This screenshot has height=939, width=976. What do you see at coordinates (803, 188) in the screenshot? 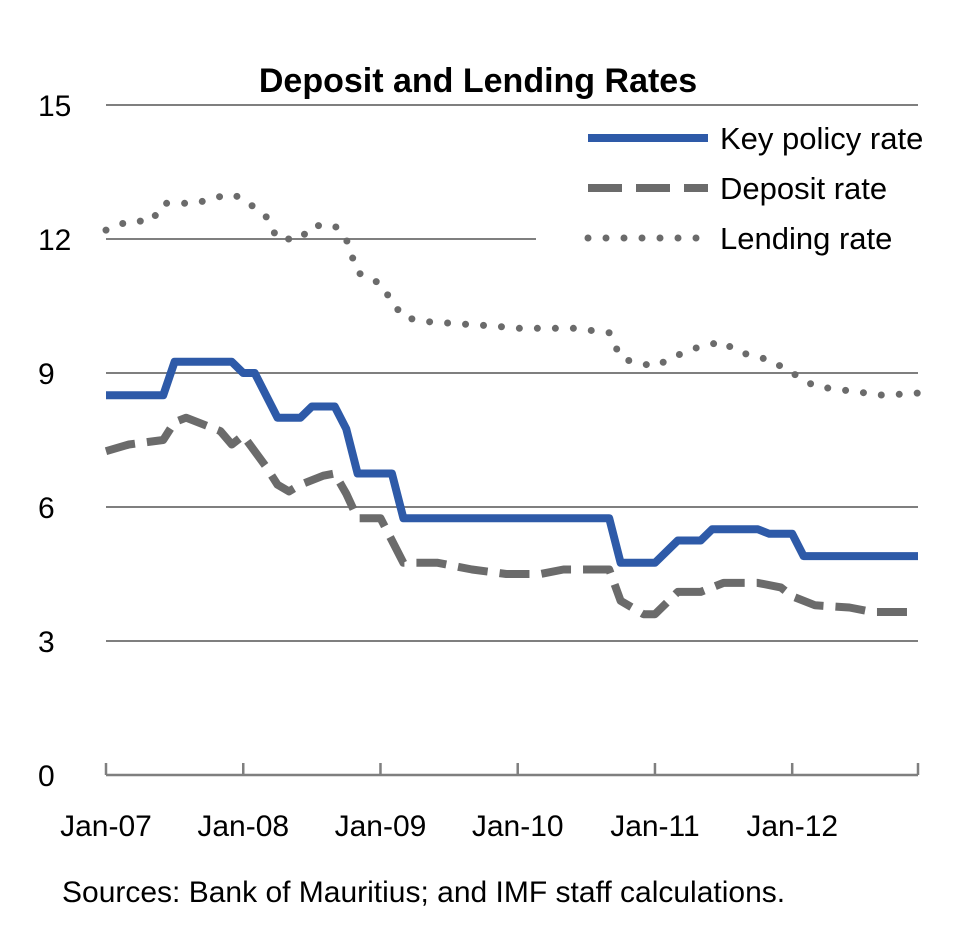
I see `legend-label: Deposit rate` at bounding box center [803, 188].